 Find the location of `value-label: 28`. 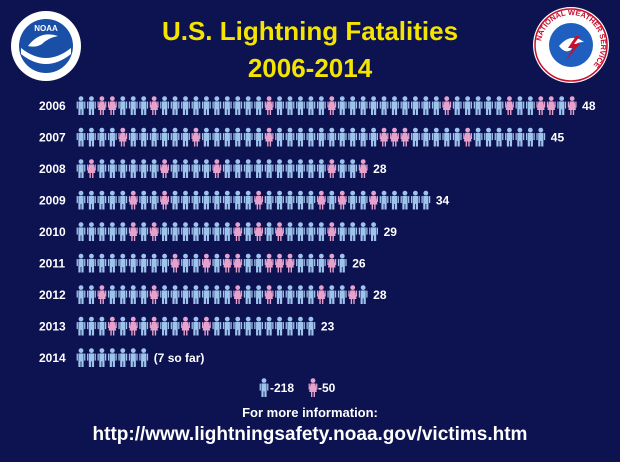

value-label: 28 is located at coordinates (380, 295).